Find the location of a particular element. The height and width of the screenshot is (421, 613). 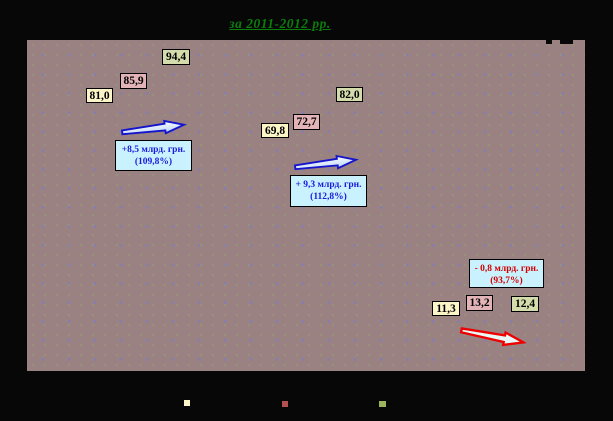

annotation-line: - 0,8 млрд. грн. is located at coordinates (506, 269).